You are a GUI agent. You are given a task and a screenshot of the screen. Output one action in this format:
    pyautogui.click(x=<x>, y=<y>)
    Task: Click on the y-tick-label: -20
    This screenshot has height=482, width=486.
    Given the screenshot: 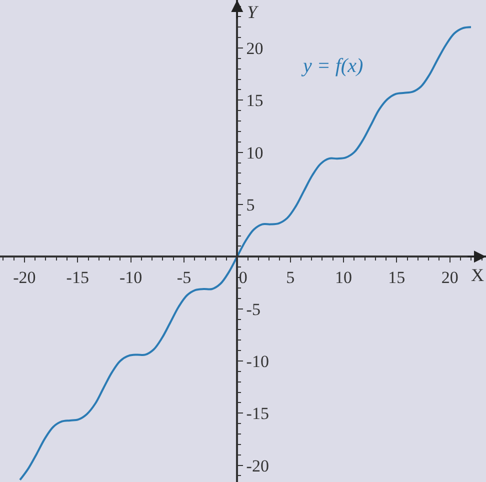 What is the action you would take?
    pyautogui.click(x=257, y=466)
    